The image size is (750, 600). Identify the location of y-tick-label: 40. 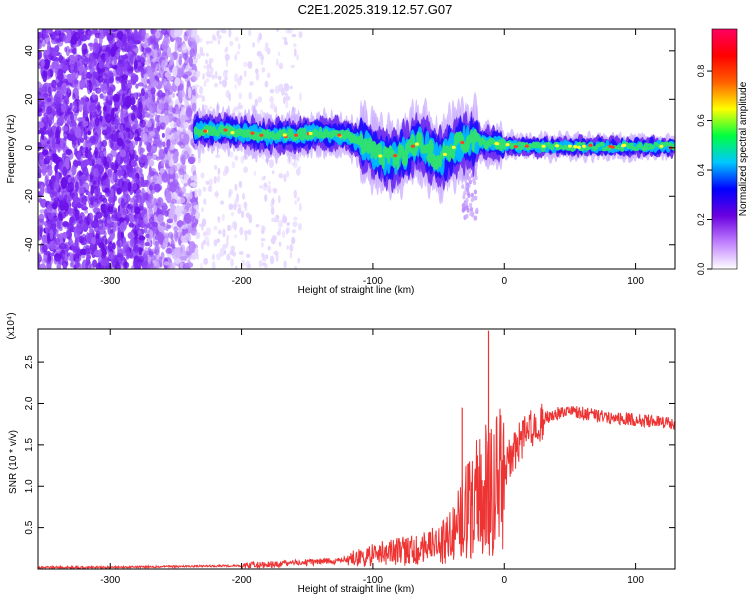
(29, 51).